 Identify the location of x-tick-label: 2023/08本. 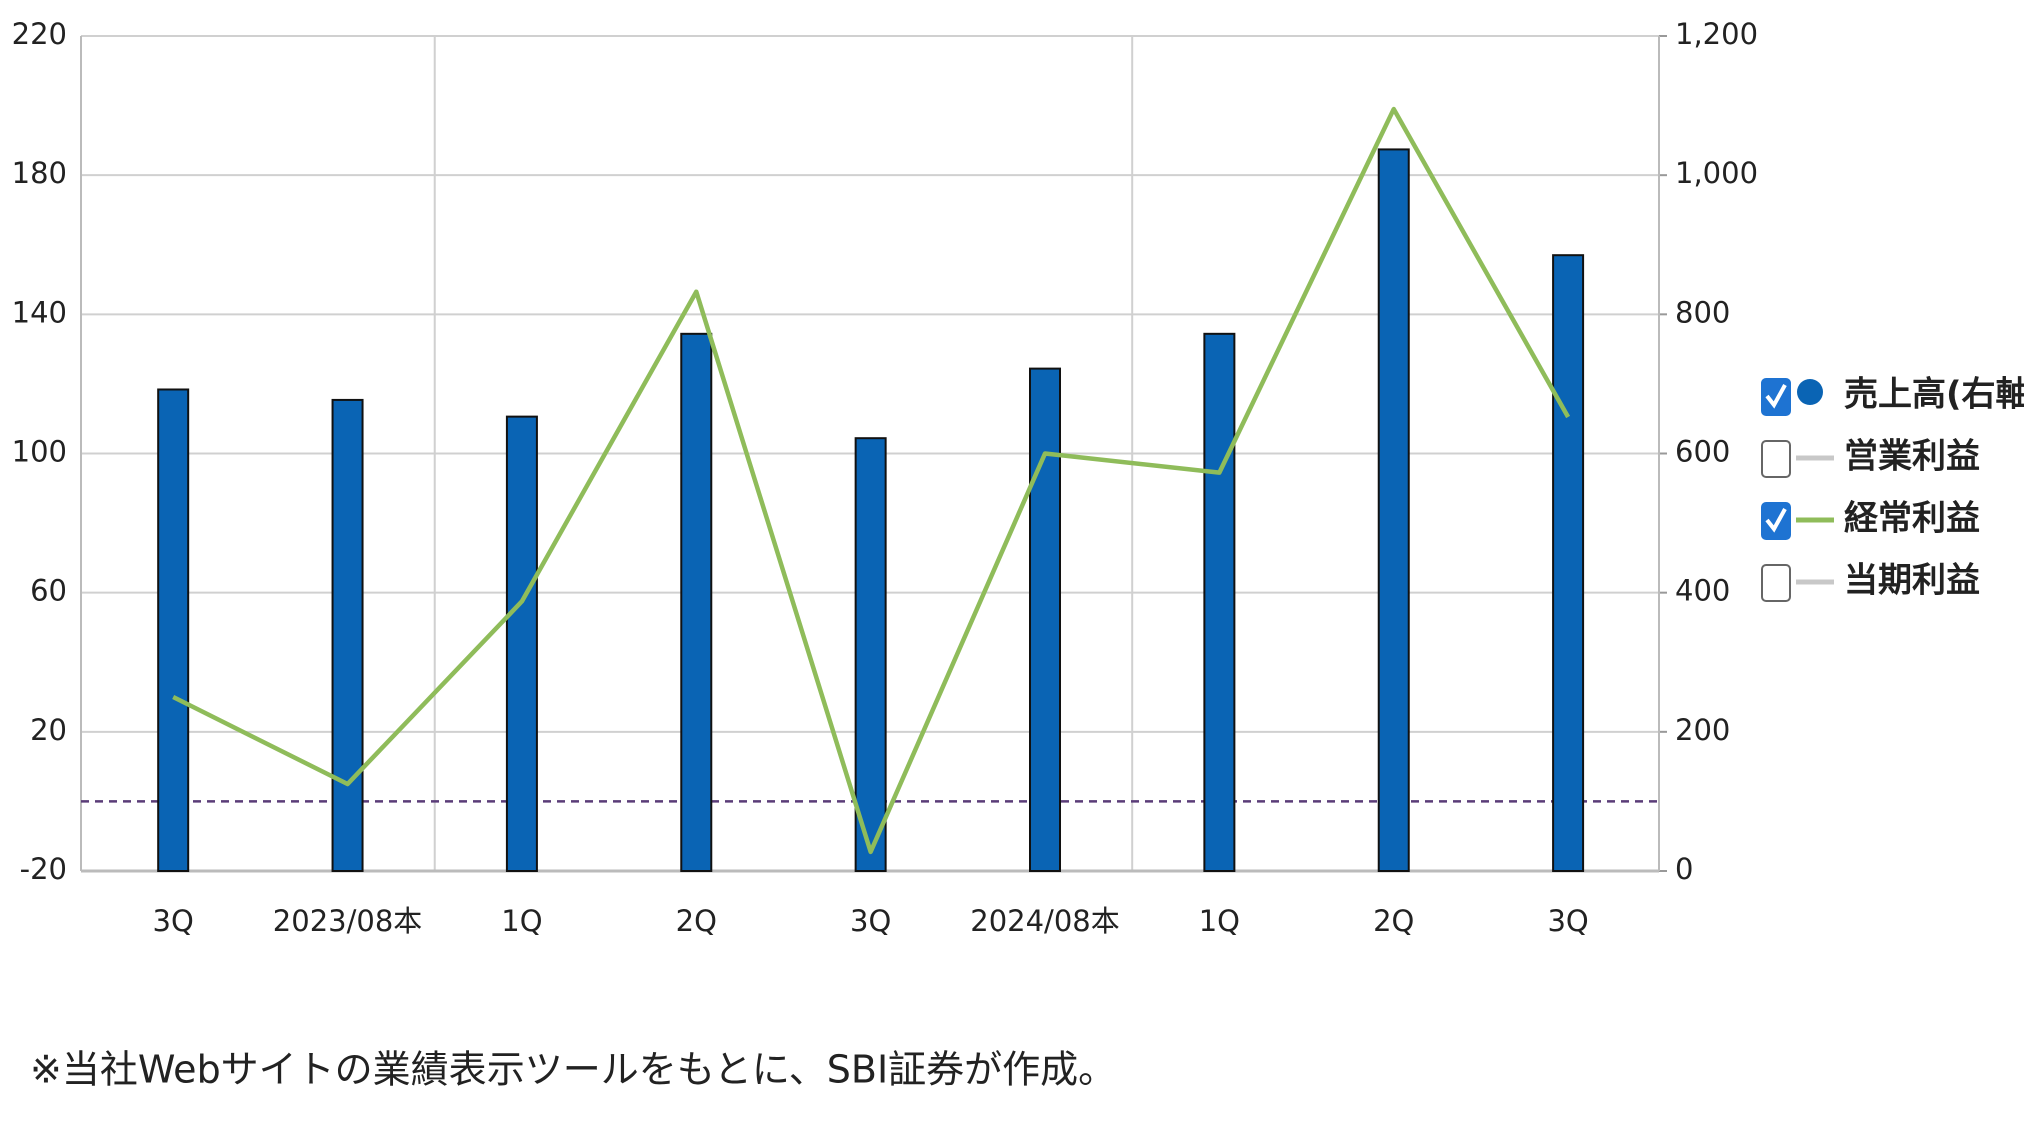
(347, 921).